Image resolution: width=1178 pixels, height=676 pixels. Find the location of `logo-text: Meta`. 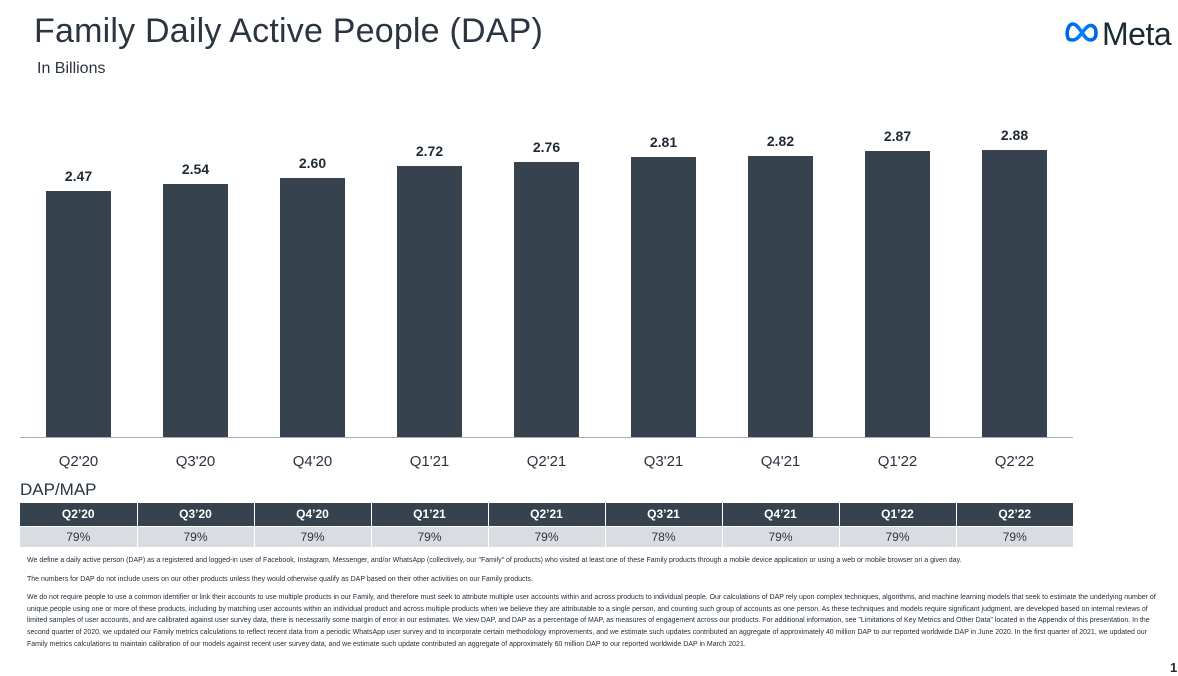

logo-text: Meta is located at coordinates (1137, 34).